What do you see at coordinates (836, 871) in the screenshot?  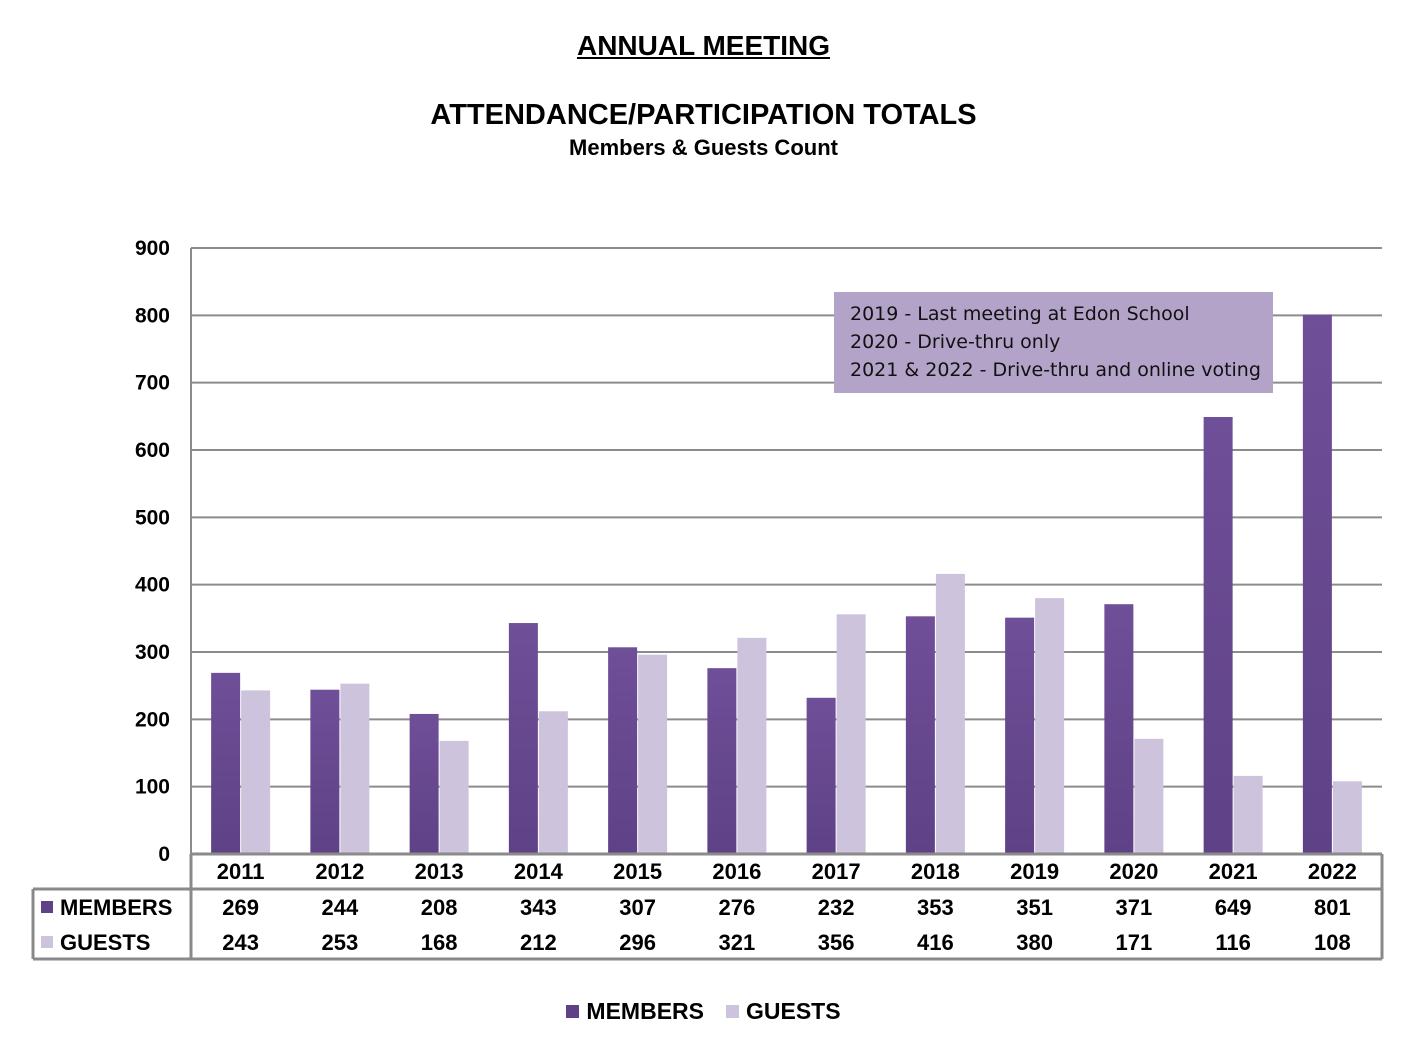 I see `x-tick-label-2017: 2017` at bounding box center [836, 871].